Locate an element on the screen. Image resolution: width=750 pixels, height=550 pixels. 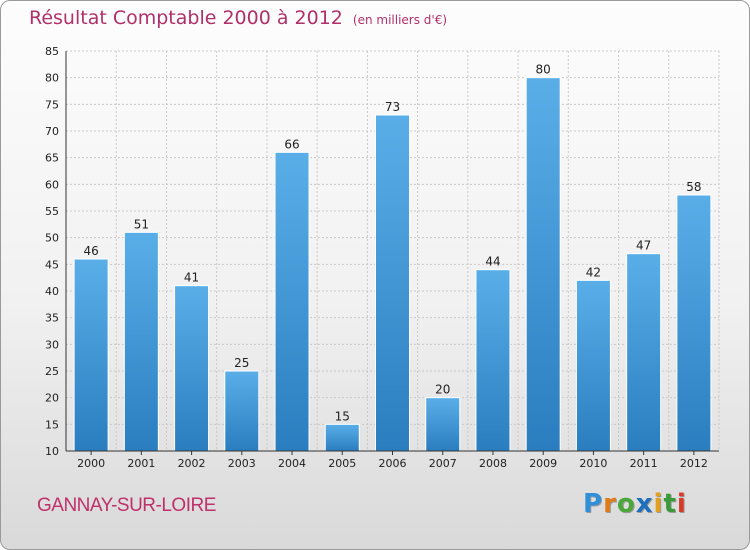
y-tick-label: 15 is located at coordinates (52, 424).